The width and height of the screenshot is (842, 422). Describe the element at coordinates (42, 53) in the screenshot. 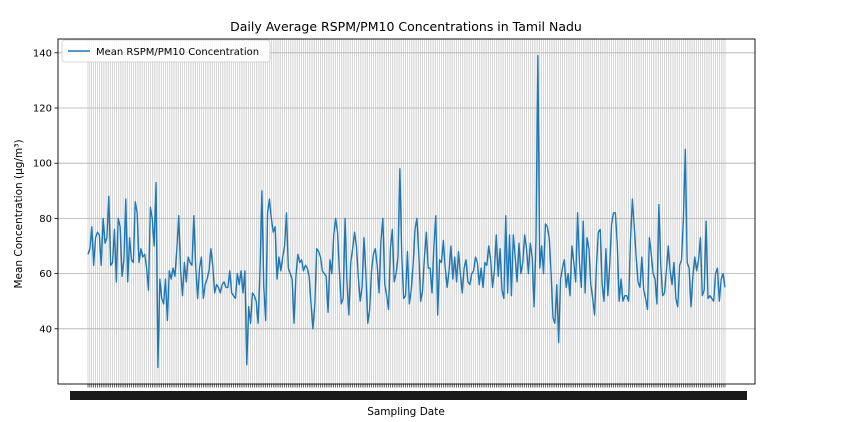

I see `y-tick-label: 140` at that location.